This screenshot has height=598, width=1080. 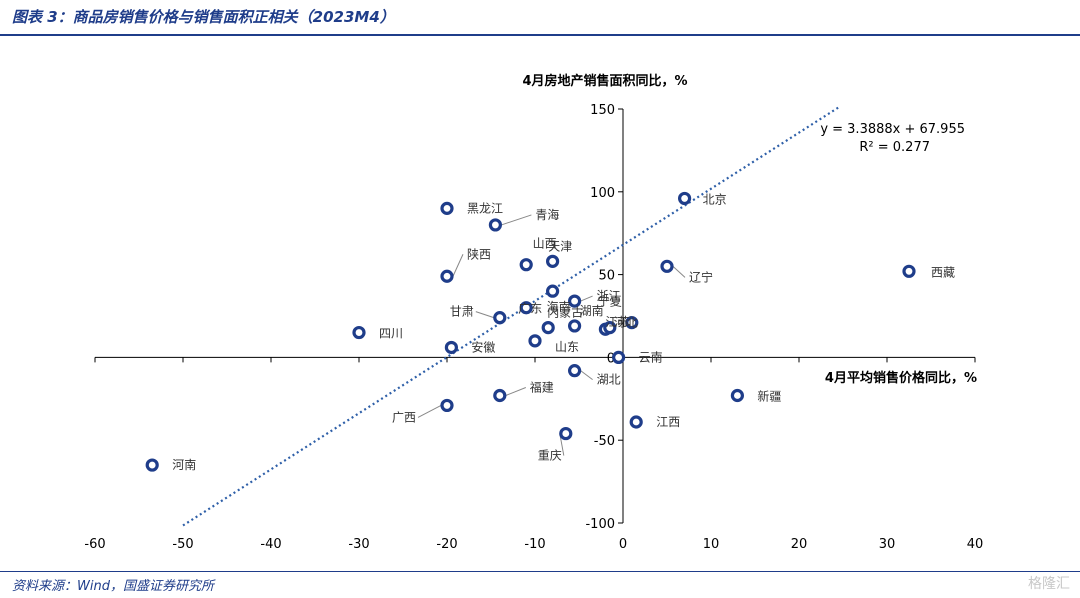 What do you see at coordinates (560, 247) in the screenshot?
I see `point-label: 天津` at bounding box center [560, 247].